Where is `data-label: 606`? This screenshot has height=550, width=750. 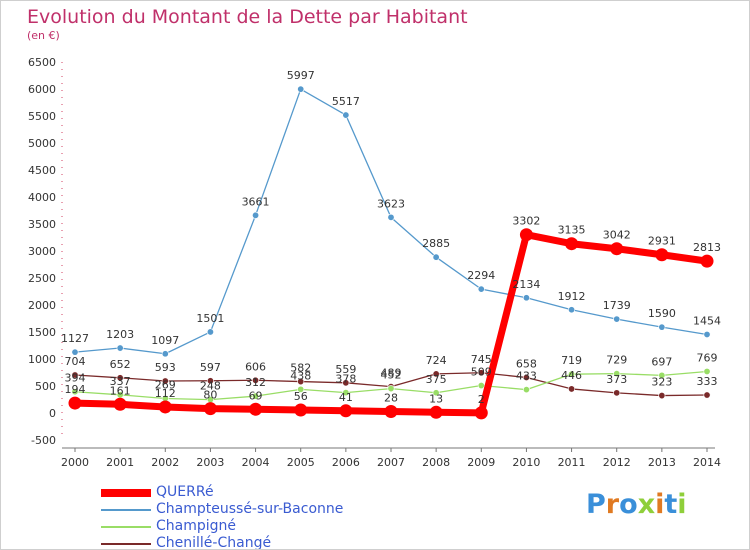
data-label: 606 is located at coordinates (255, 366).